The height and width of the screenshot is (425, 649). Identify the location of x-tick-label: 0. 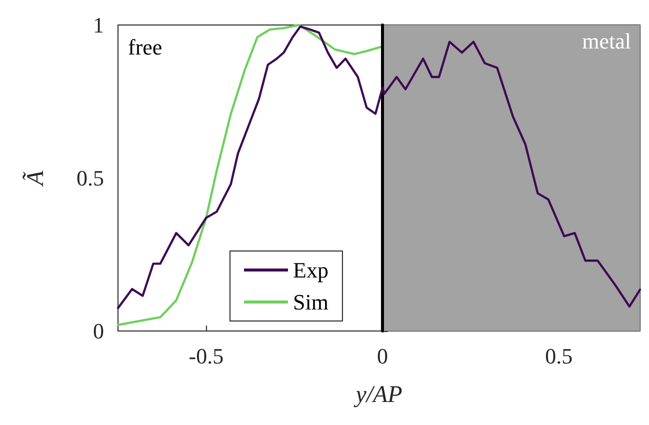
(382, 356).